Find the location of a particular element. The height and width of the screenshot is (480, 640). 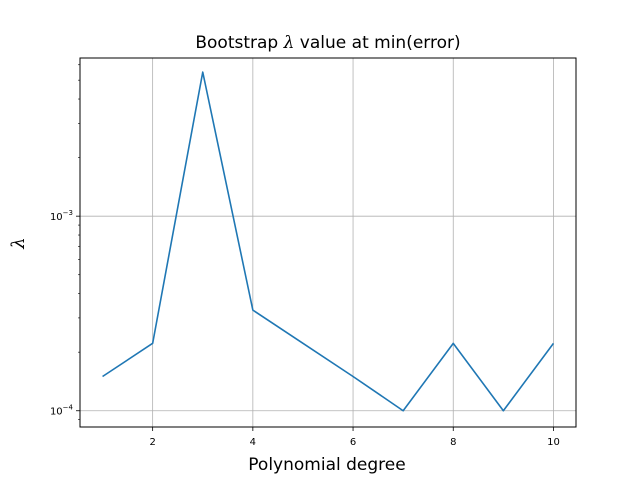

y-axis: 10⁻⁴ 10⁻³ is located at coordinates (65, 242).